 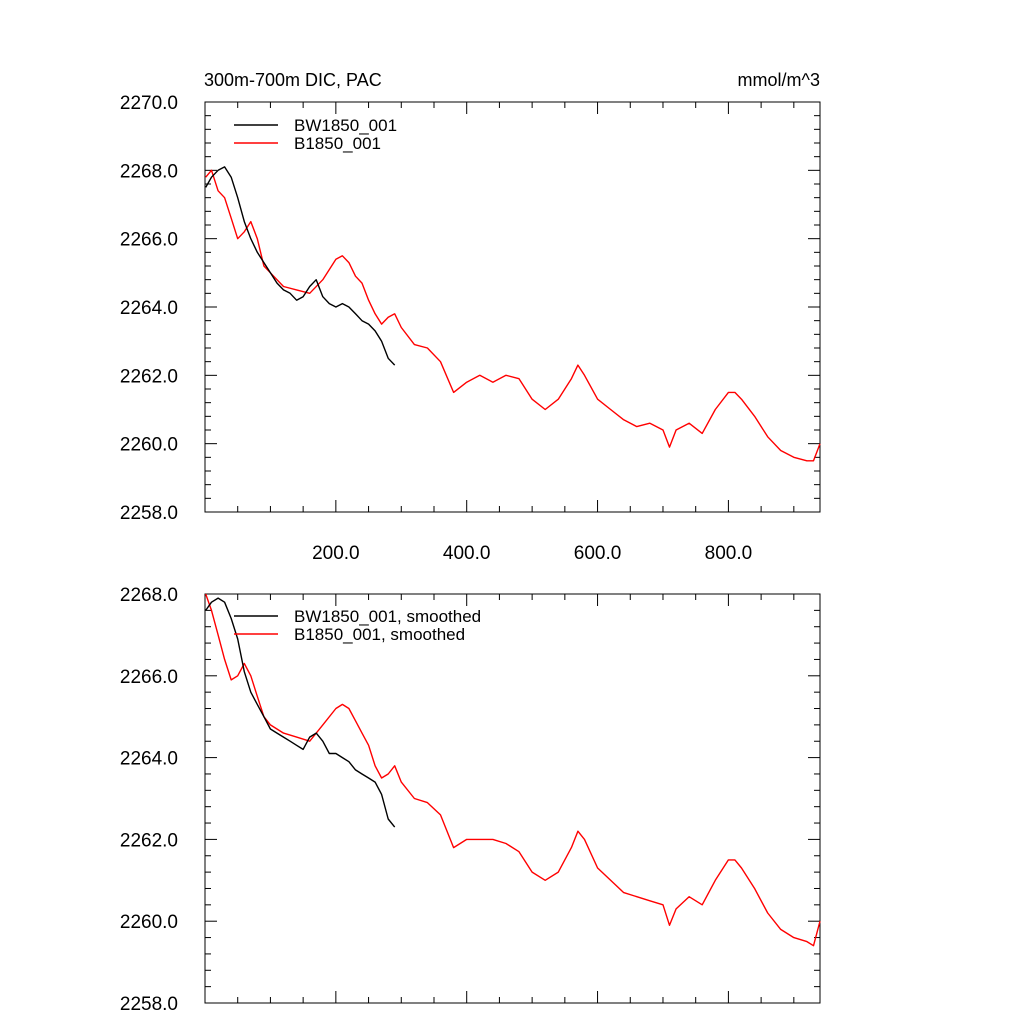 What do you see at coordinates (337, 143) in the screenshot?
I see `legend-label: B1850_001` at bounding box center [337, 143].